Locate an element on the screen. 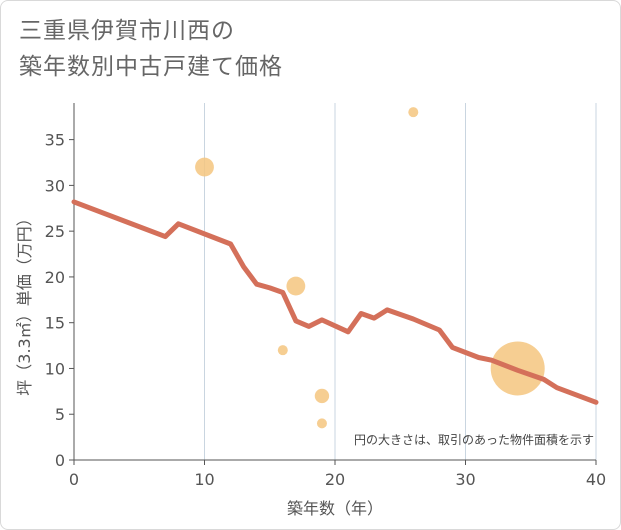  y-tick-label: 25 is located at coordinates (55, 231).